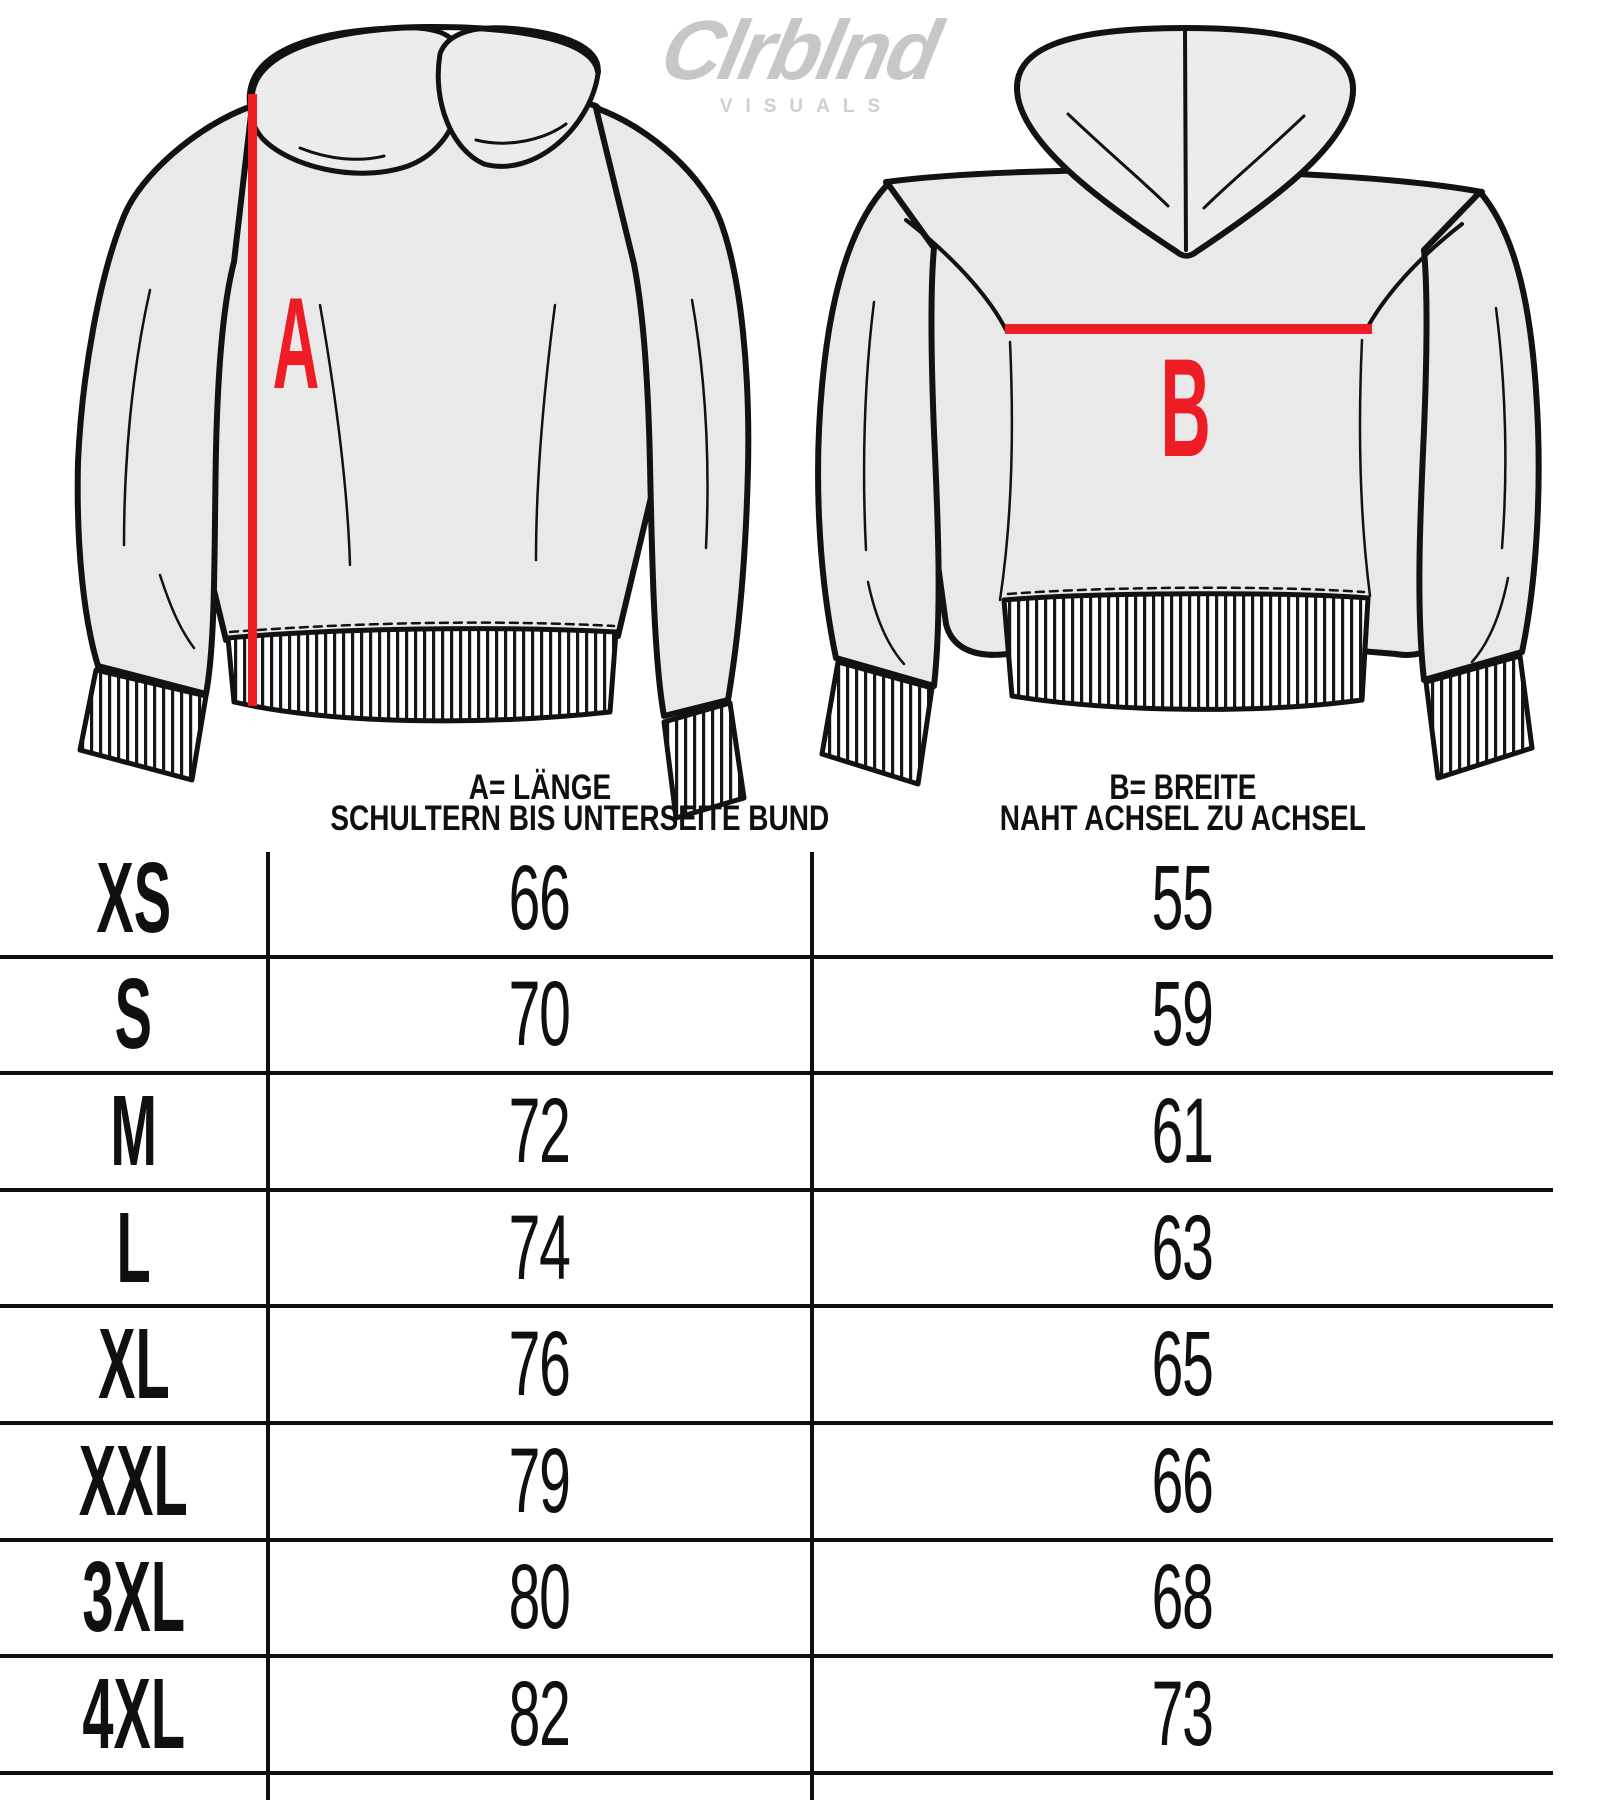  I want to click on table-row: XXL 79 66, so click(776, 1483).